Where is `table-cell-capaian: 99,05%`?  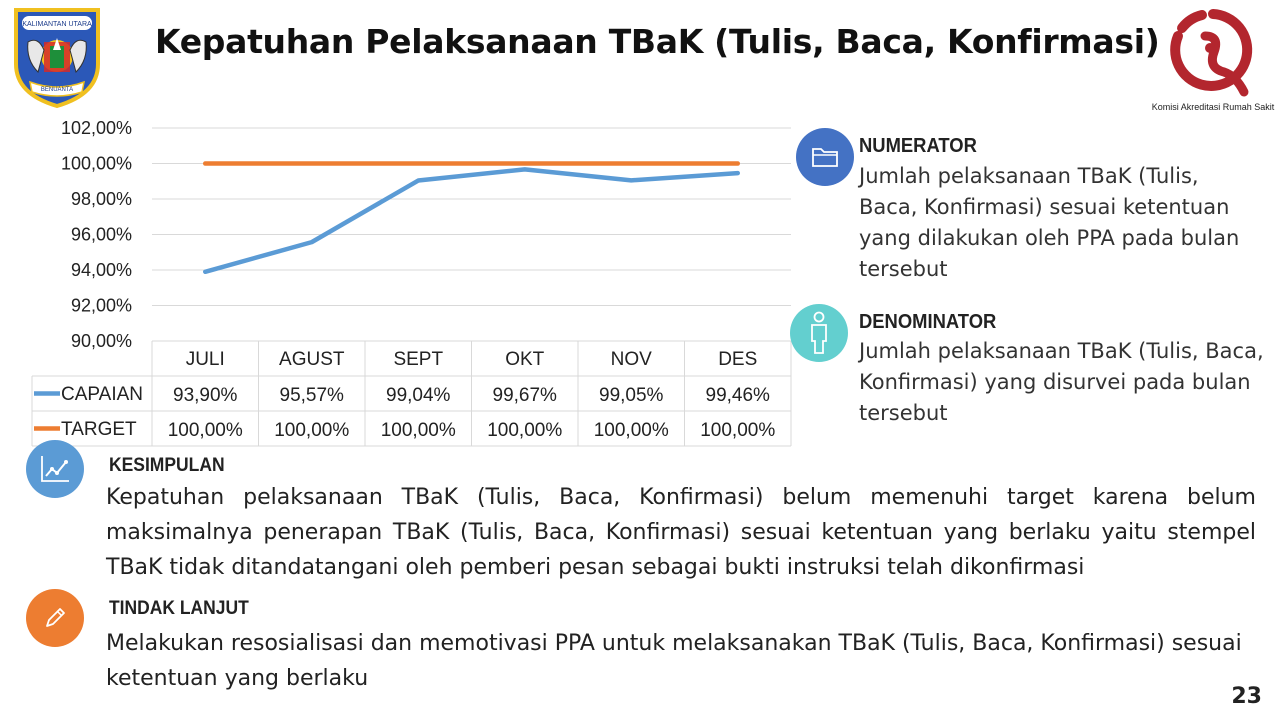 table-cell-capaian: 99,05% is located at coordinates (631, 395).